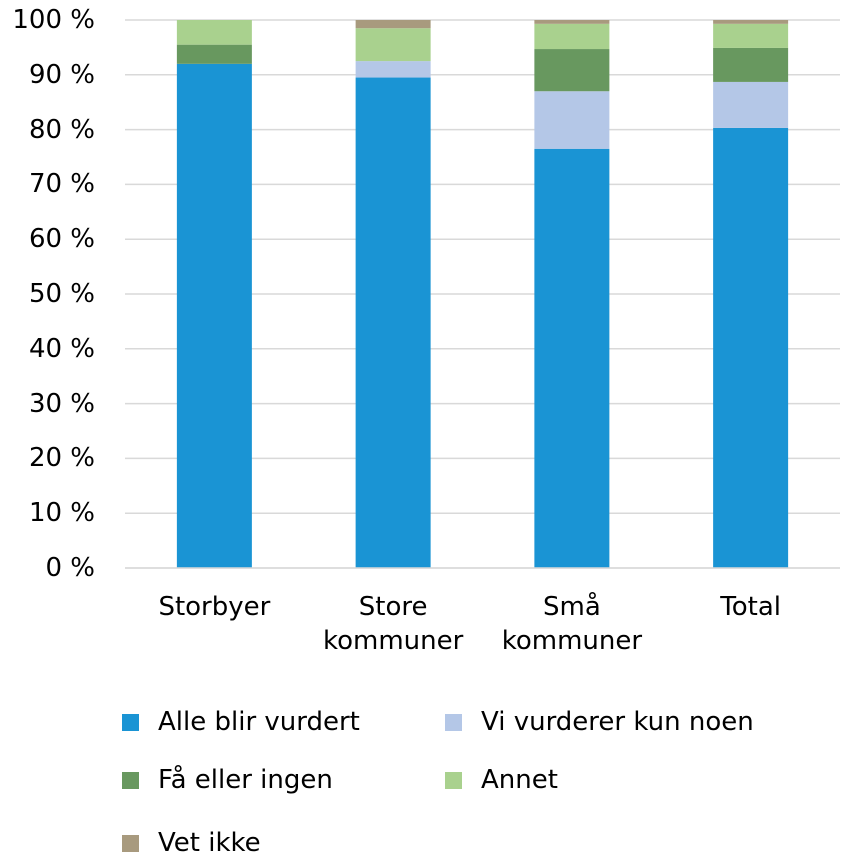  I want to click on legend-label: Annet, so click(519, 780).